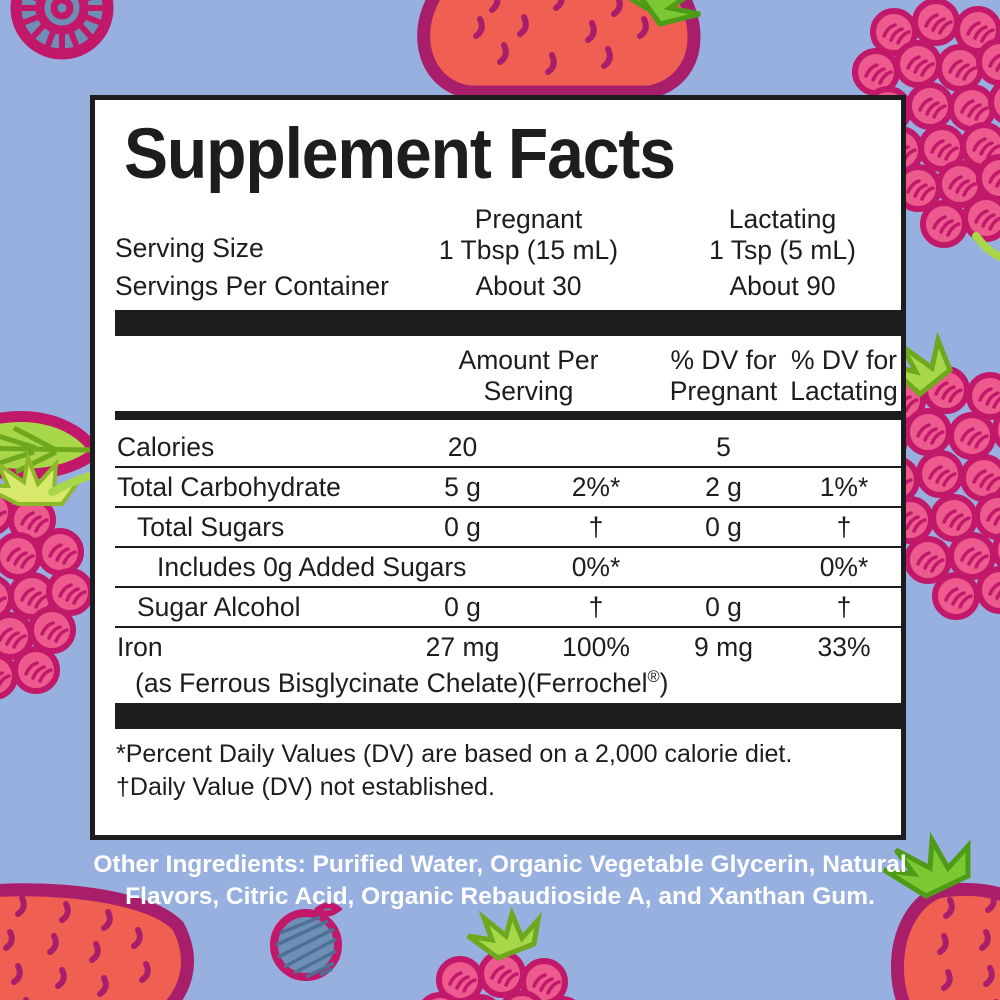 This screenshot has height=1000, width=1000. What do you see at coordinates (664, 682) in the screenshot?
I see `iron-source-close-paren: )` at bounding box center [664, 682].